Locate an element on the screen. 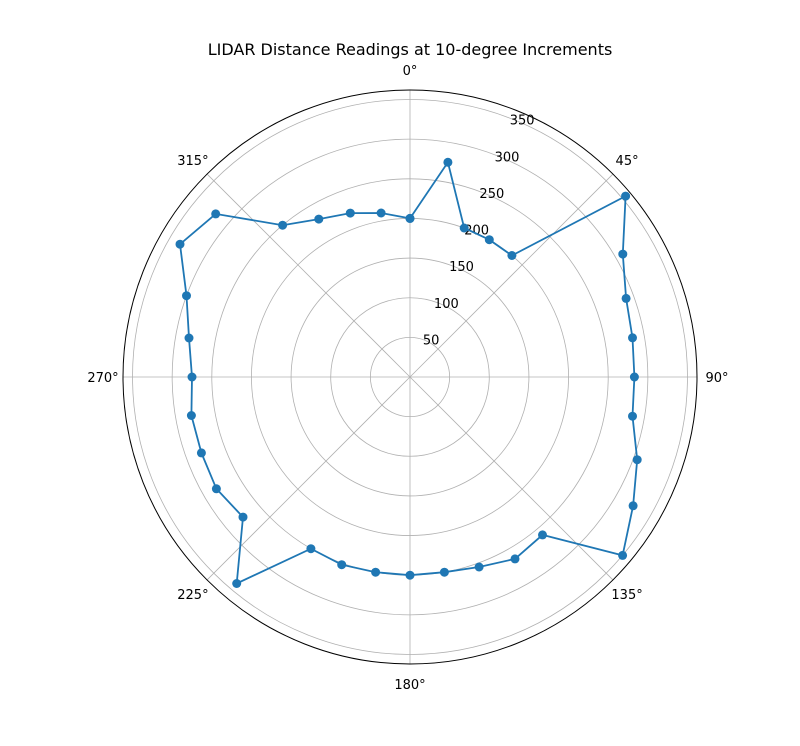 Image resolution: width=800 pixels, height=746 pixels. theta-tick-label: 135° is located at coordinates (626, 595).